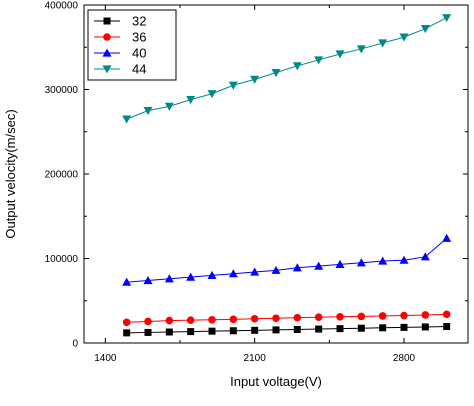 The height and width of the screenshot is (406, 474). I want to click on legend-label-32: 32, so click(139, 21).